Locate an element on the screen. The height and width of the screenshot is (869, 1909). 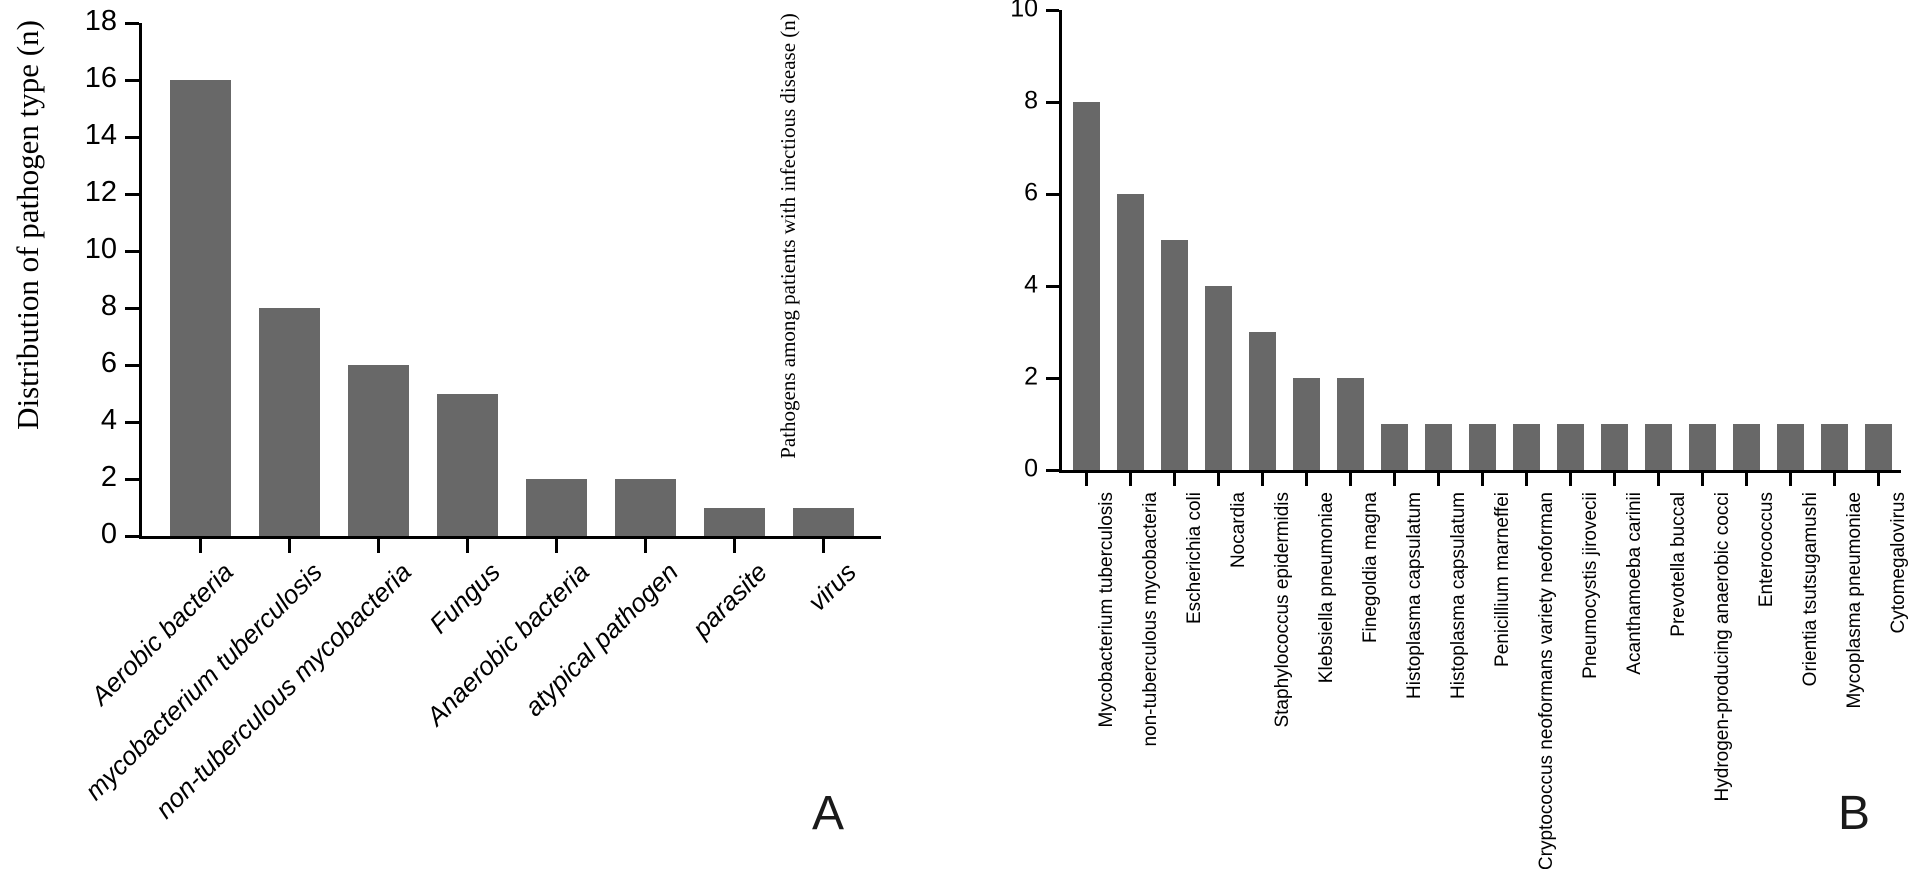
x-category-label: Penicillium marneffei is located at coordinates (1502, 579).